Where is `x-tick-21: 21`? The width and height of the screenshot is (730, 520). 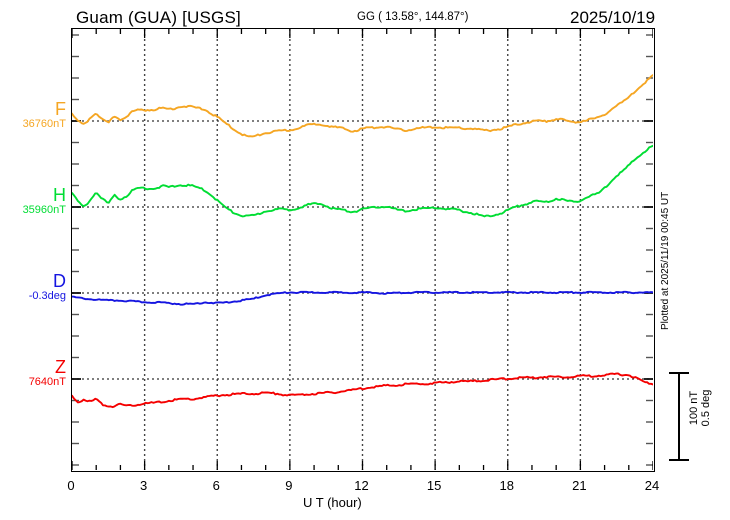 x-tick-21: 21 is located at coordinates (579, 485).